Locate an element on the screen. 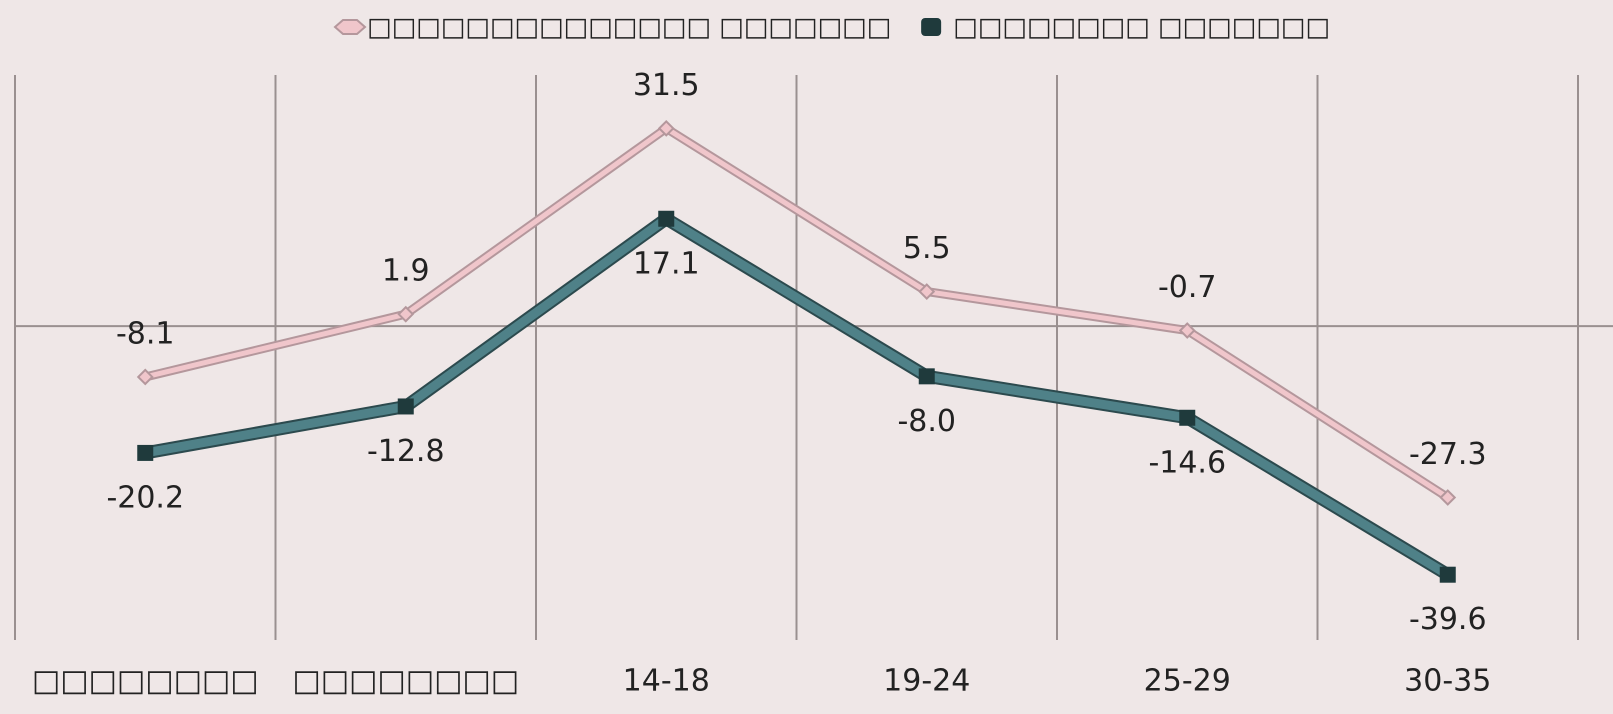 The height and width of the screenshot is (714, 1613). data-label: -8.0 is located at coordinates (926, 421).